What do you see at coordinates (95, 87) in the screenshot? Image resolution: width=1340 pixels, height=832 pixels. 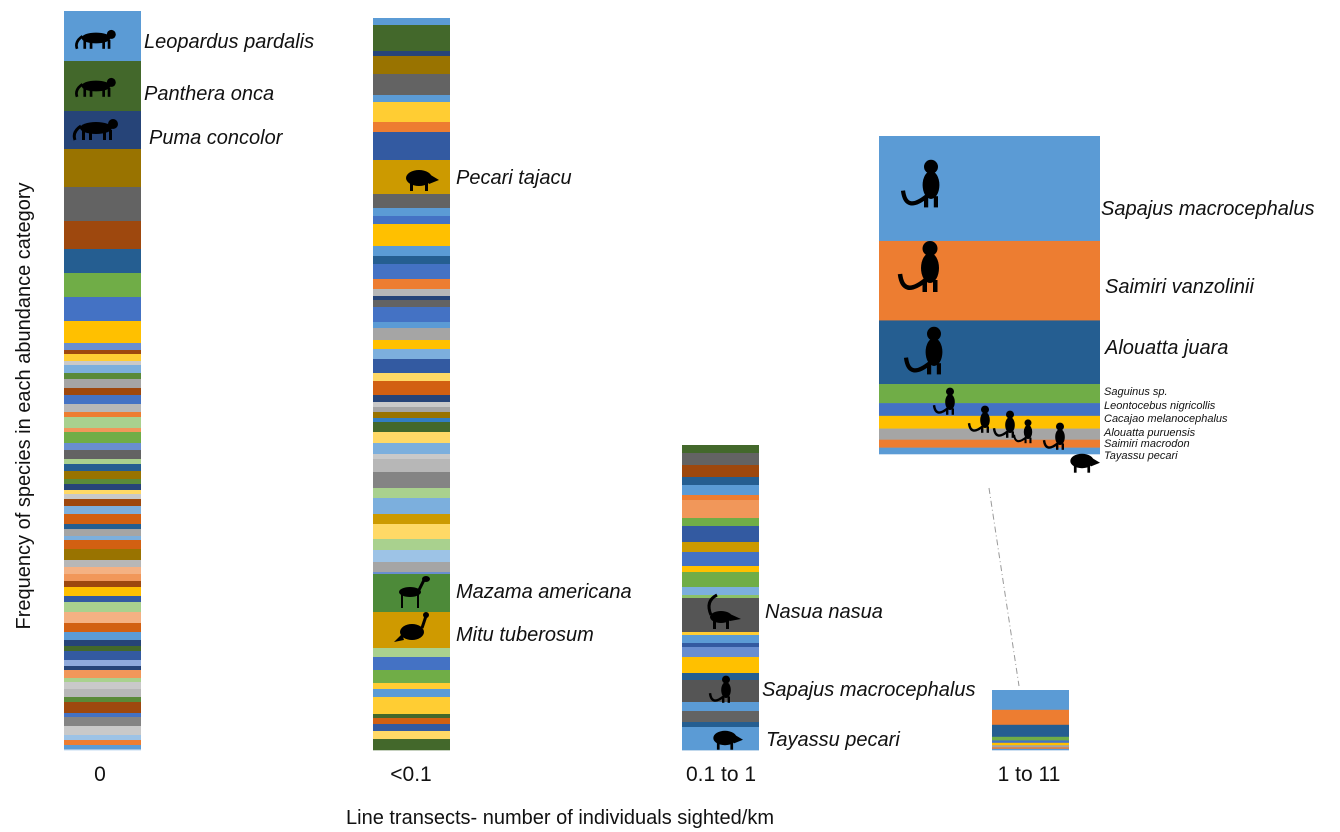 I see `jaguar-silhouette-icon` at bounding box center [95, 87].